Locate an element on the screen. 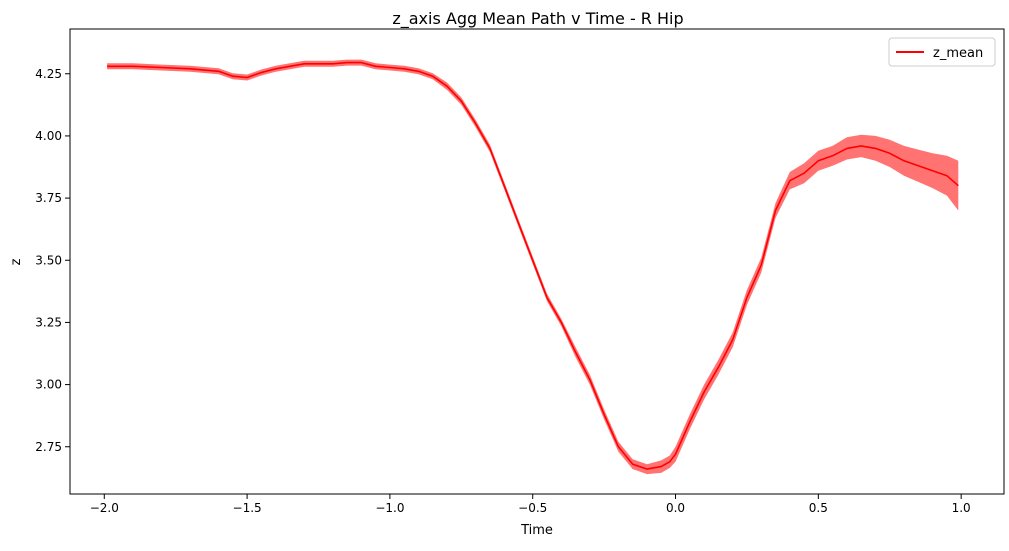  chart-title: z_axis Agg Mean Path v Time - R Hip is located at coordinates (537, 19).